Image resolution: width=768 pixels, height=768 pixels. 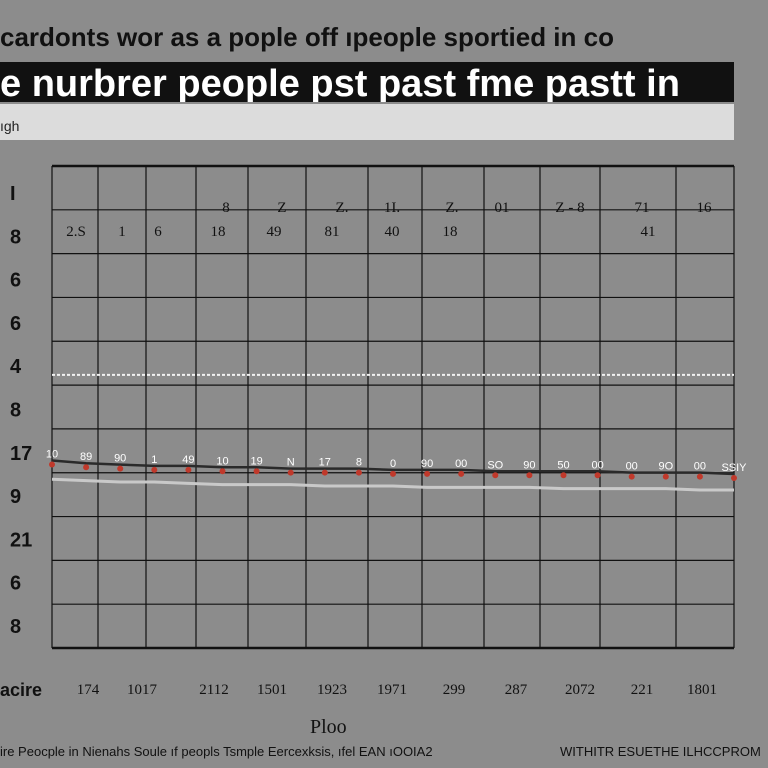 I want to click on second-row-label: 2.S, so click(x=76, y=232).